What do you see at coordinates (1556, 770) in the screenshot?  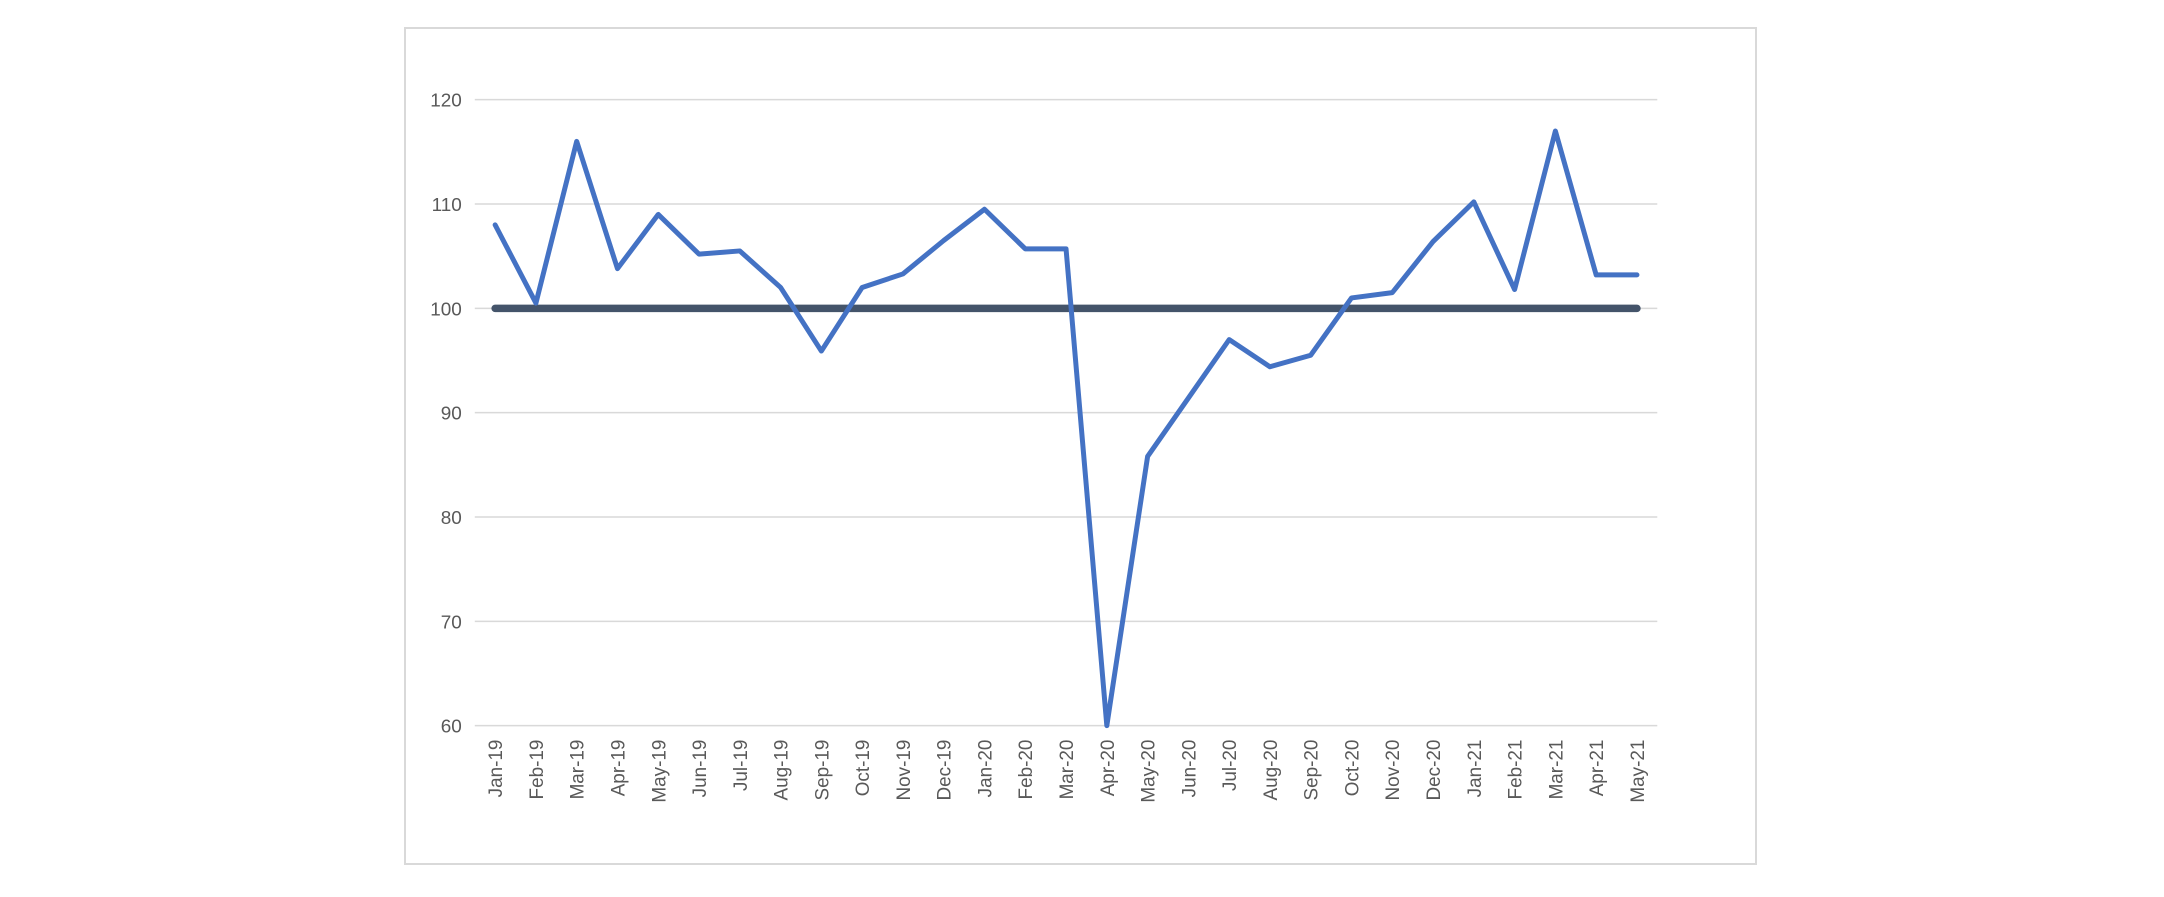 I see `x-tick-label-mar-21: Mar-21` at bounding box center [1556, 770].